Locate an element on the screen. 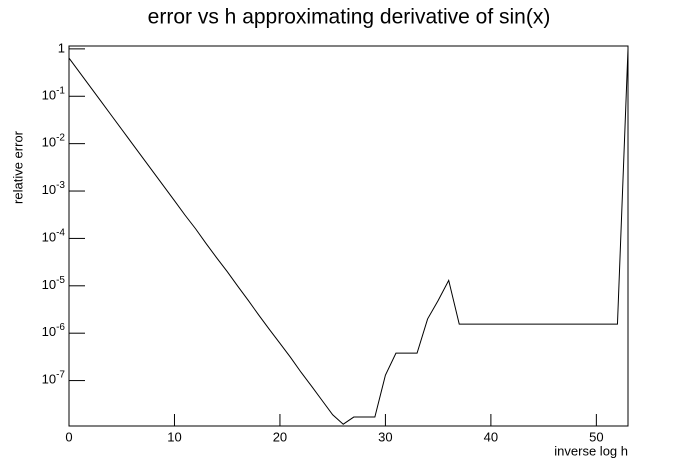 The image size is (698, 474). x-tick-label: 40 is located at coordinates (491, 436).